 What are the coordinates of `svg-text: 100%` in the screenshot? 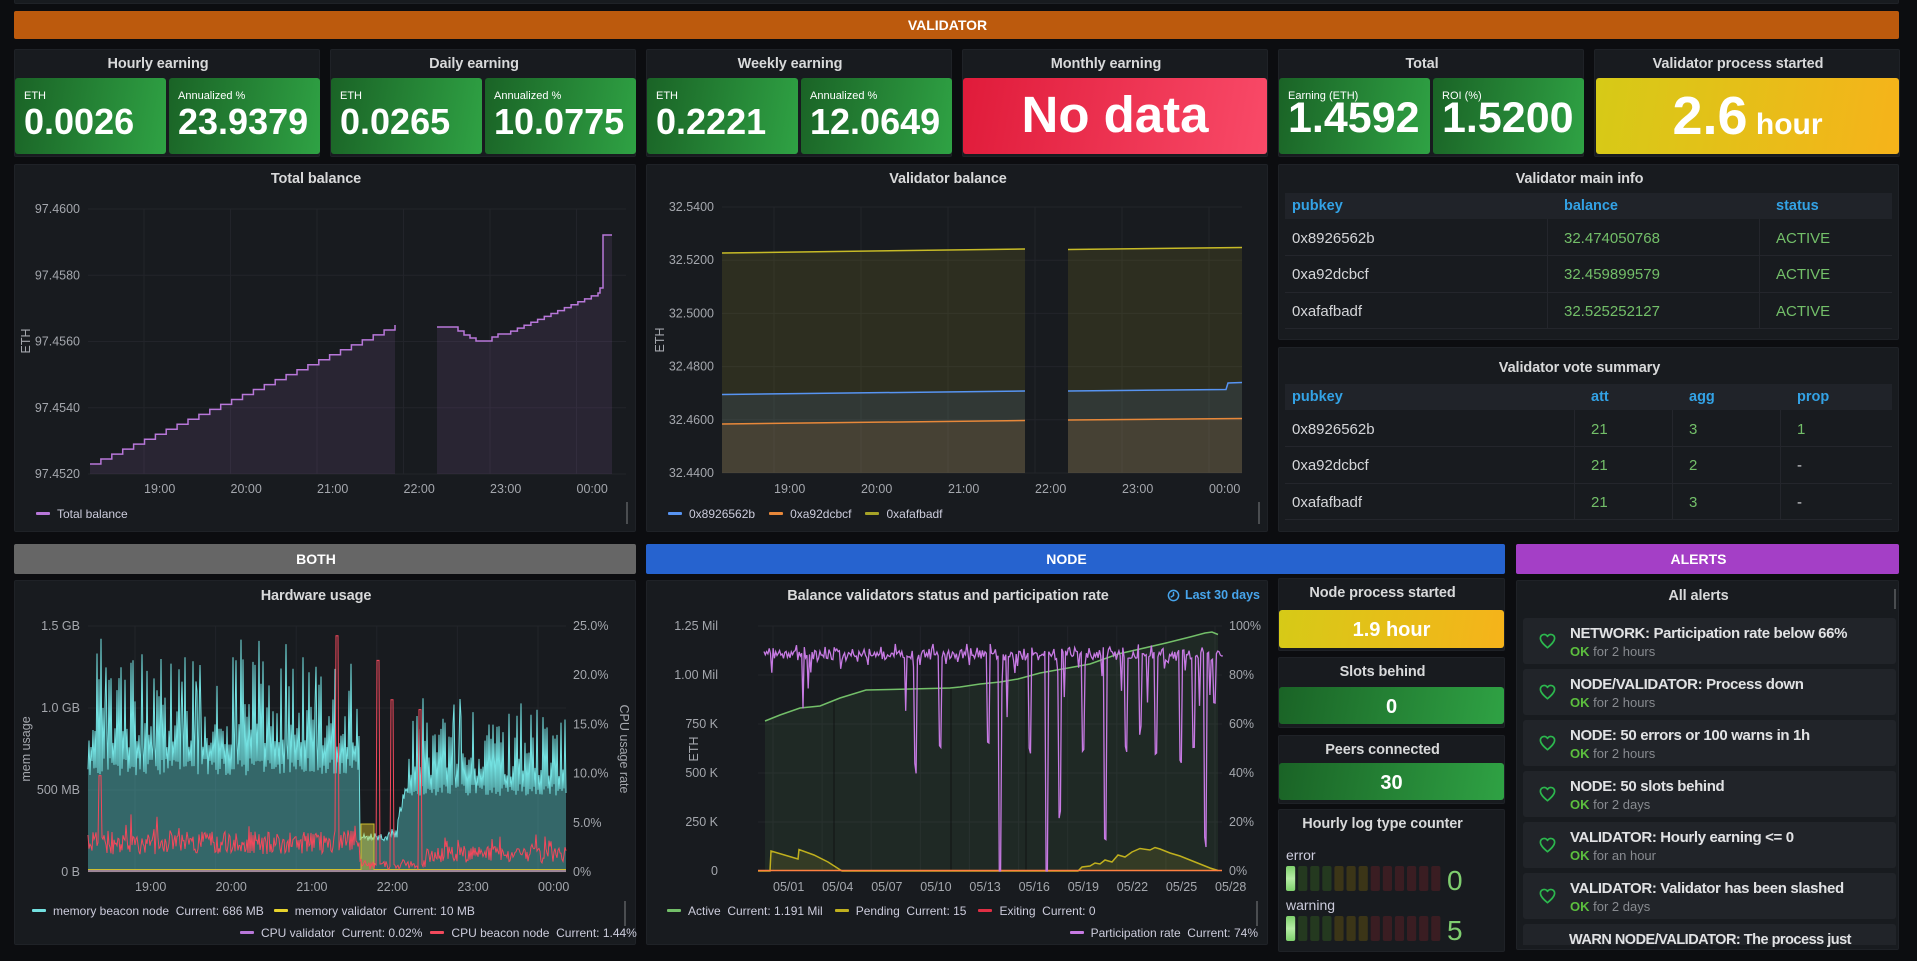 It's located at (1245, 626).